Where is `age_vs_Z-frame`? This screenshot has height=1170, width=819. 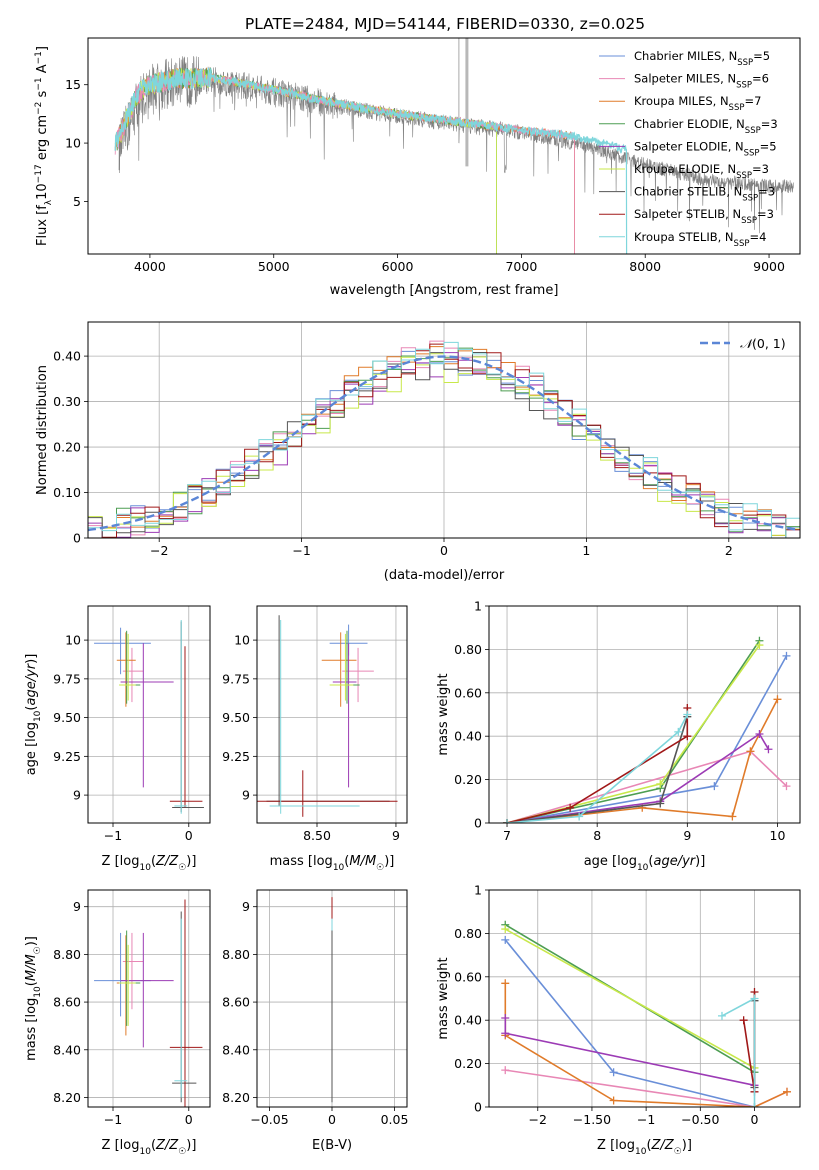 age_vs_Z-frame is located at coordinates (149, 714).